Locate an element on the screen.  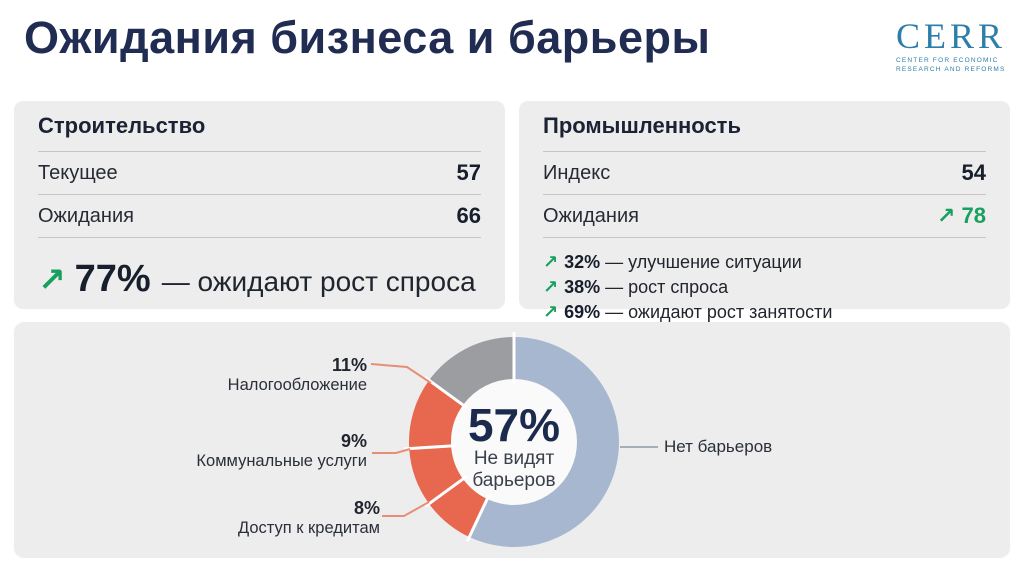
row-value: 78 is located at coordinates (973, 215).